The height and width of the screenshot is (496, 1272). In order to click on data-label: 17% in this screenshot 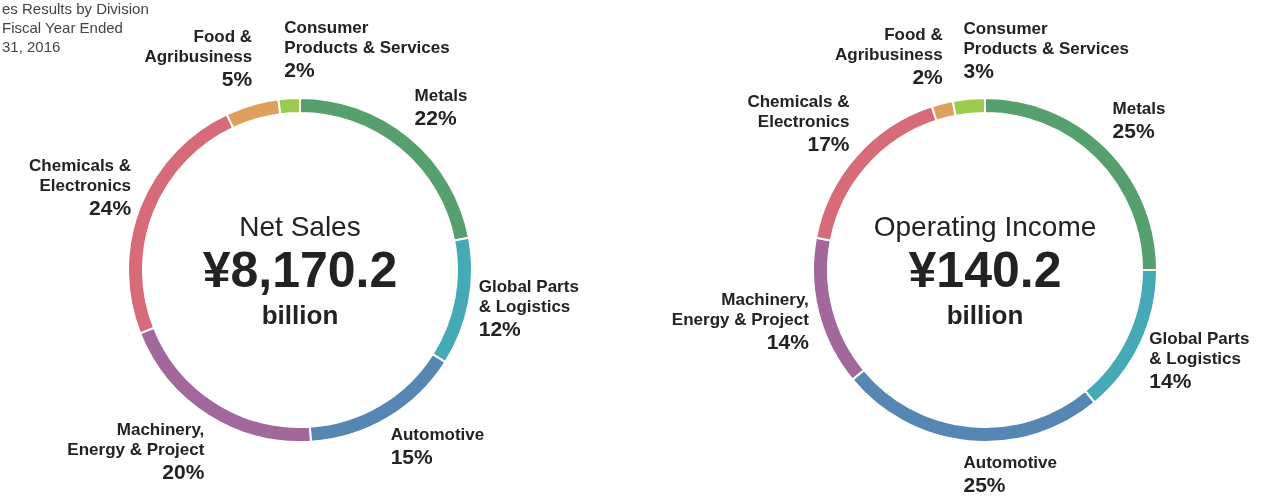, I will do `click(828, 143)`.